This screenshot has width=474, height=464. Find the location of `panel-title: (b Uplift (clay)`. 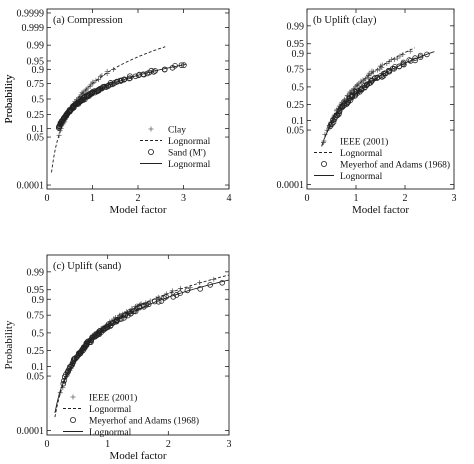

panel-title: (b Uplift (clay) is located at coordinates (345, 20).